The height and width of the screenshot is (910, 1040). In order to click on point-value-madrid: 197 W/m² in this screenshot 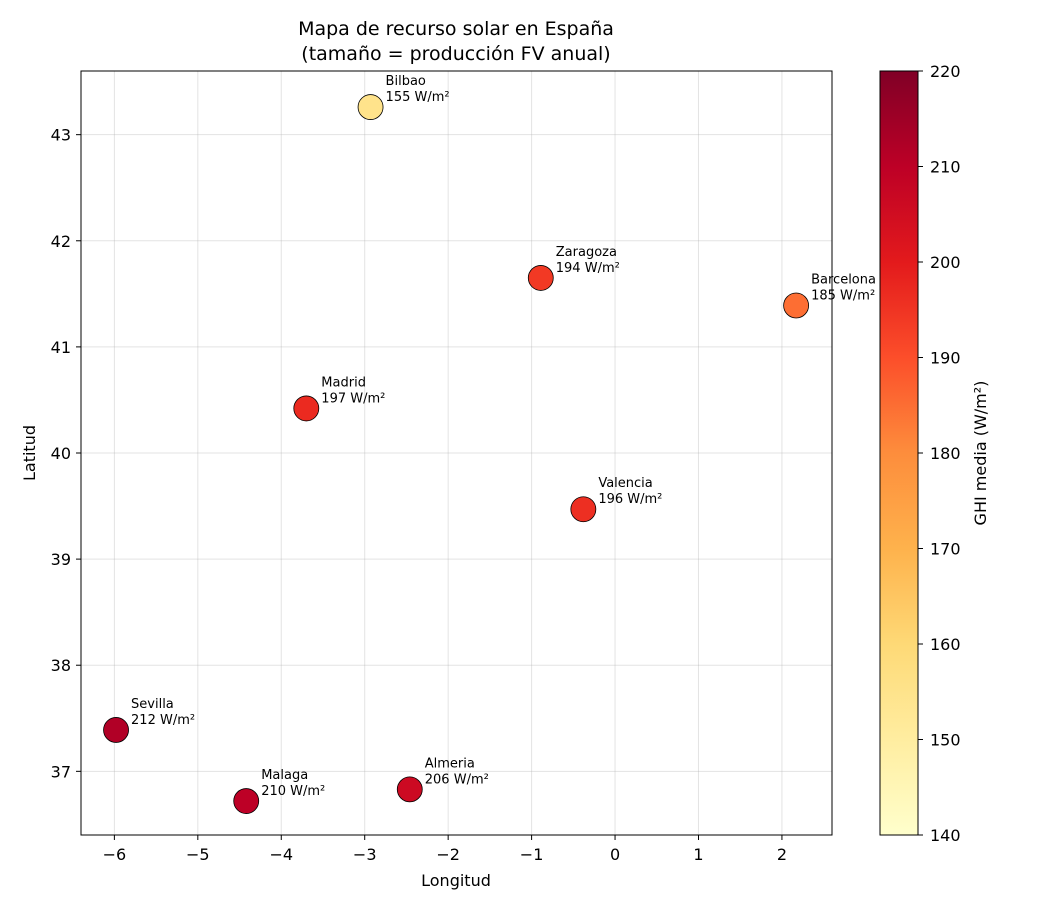, I will do `click(353, 398)`.